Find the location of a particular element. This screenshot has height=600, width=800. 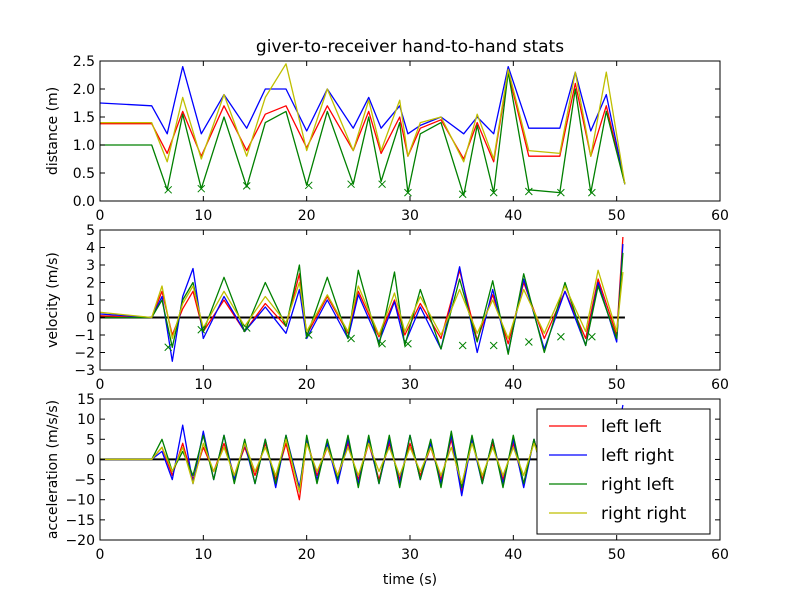

y-tick-label: −10 is located at coordinates (80, 501).